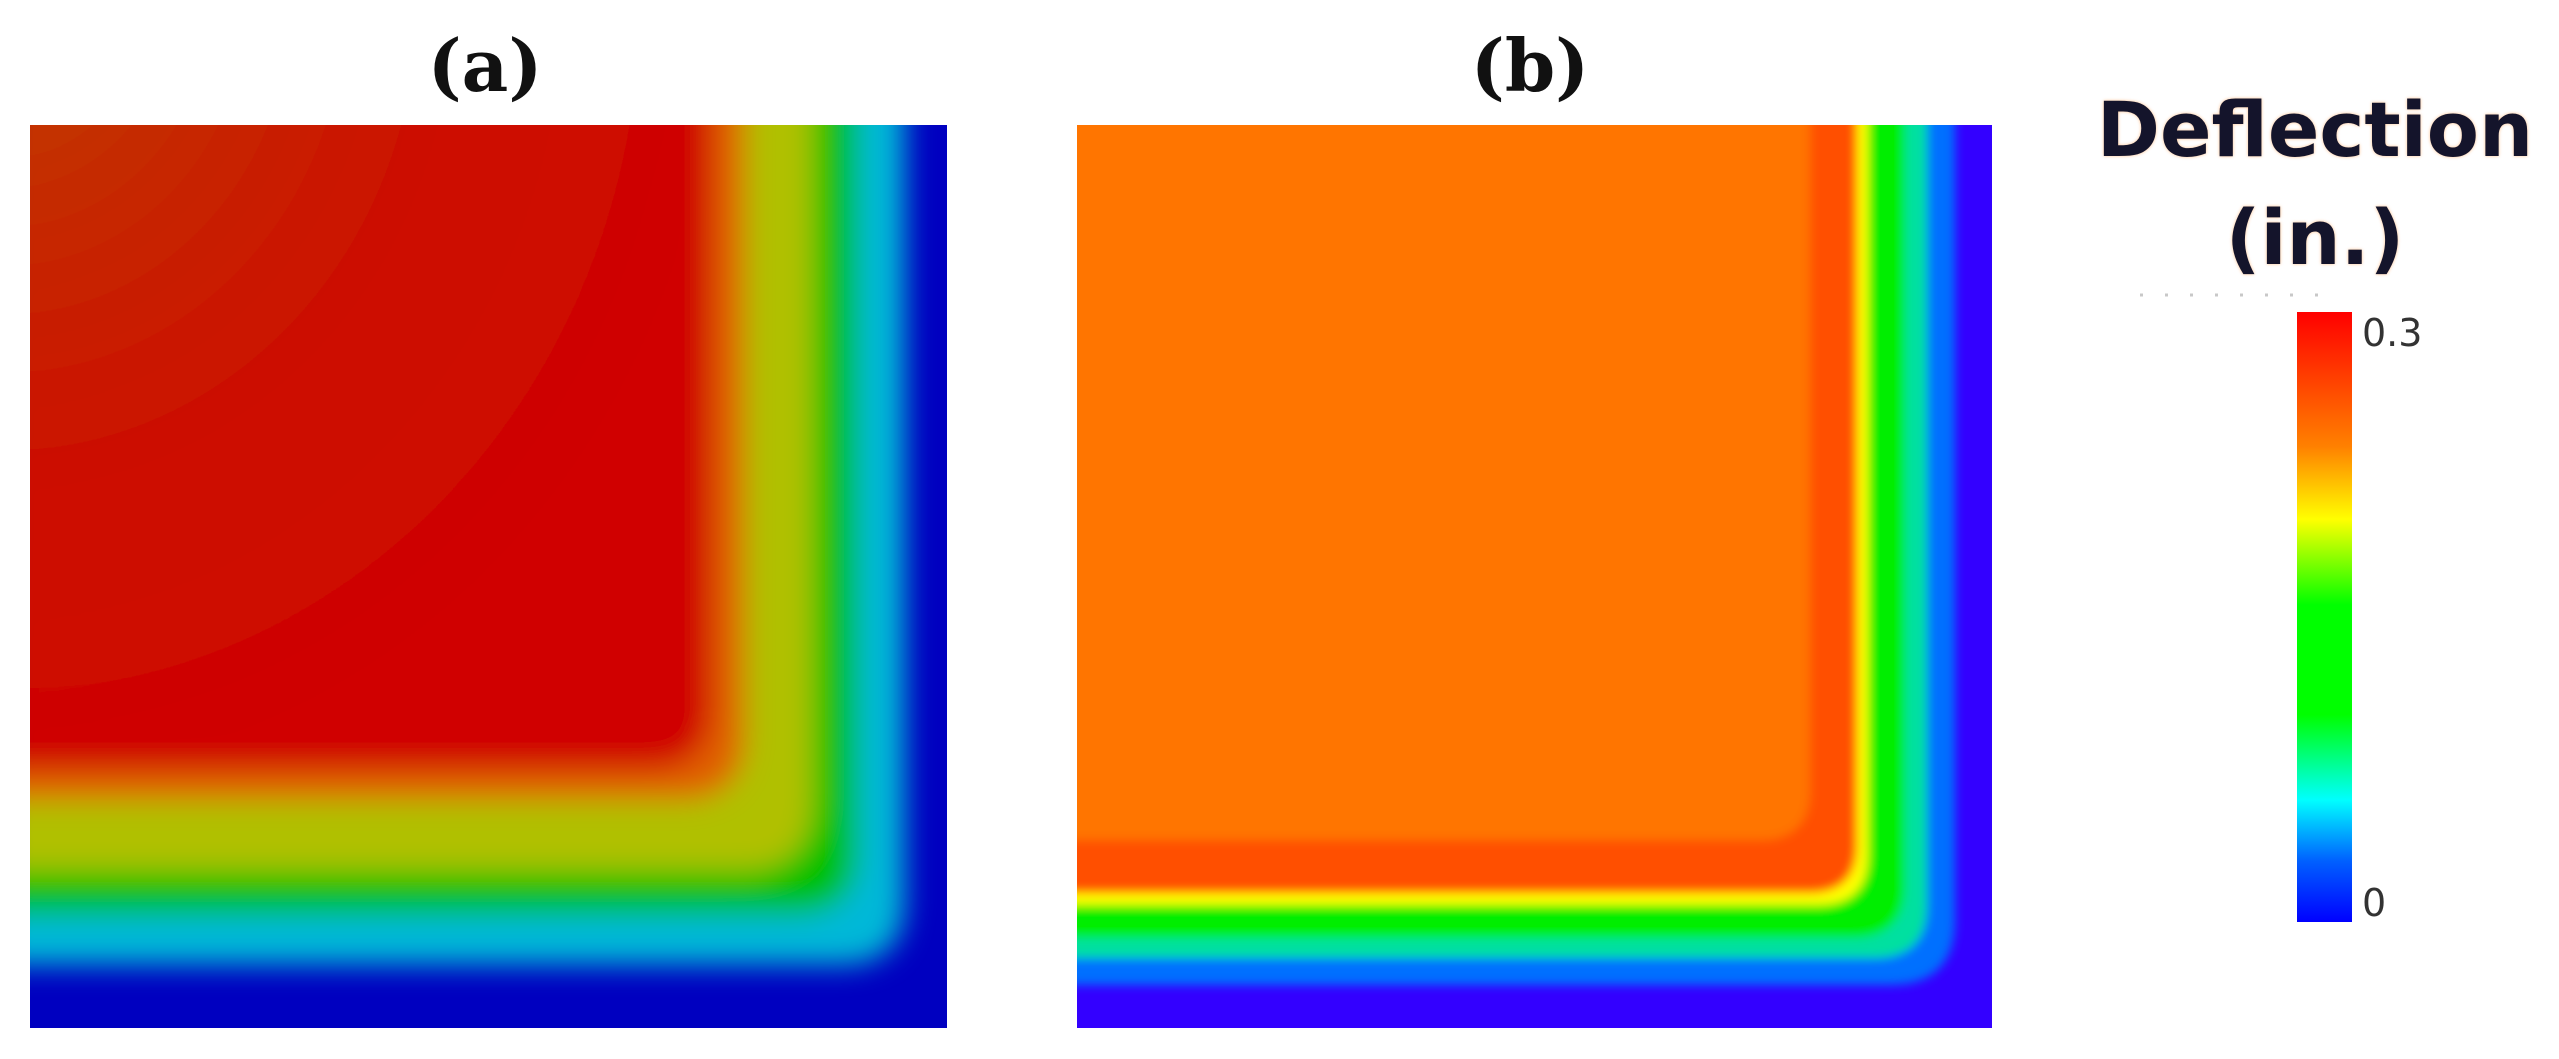 This screenshot has width=2559, height=1059. What do you see at coordinates (485, 65) in the screenshot?
I see `panel-label-a: (a)` at bounding box center [485, 65].